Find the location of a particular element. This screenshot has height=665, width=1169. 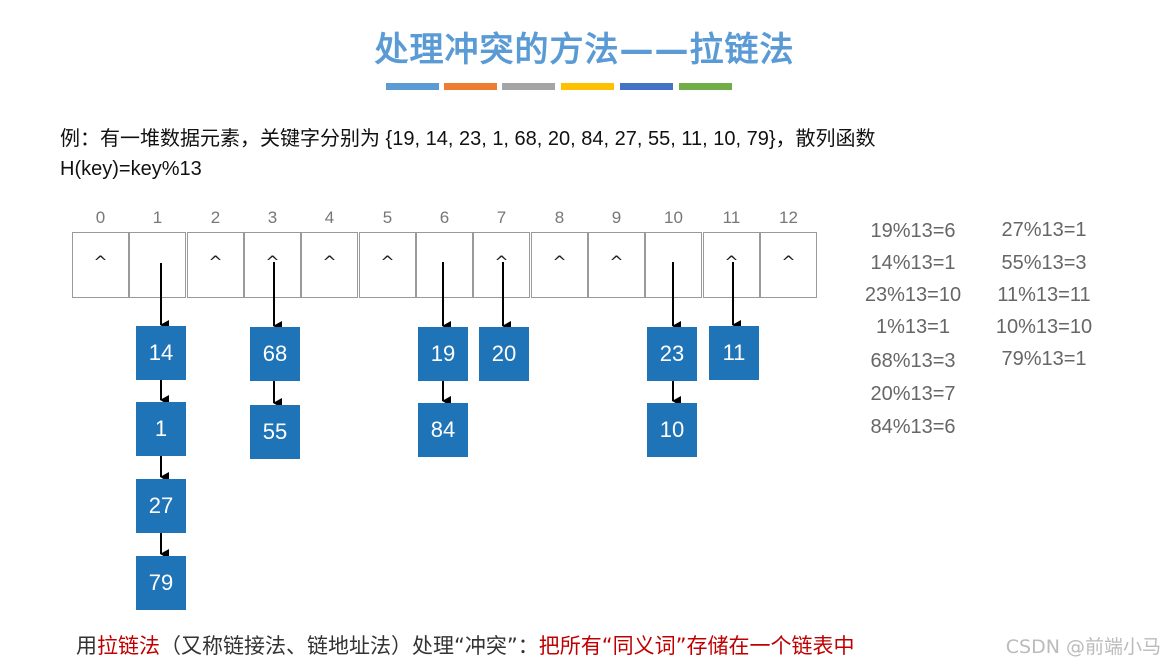

table-index: 3 is located at coordinates (272, 217).